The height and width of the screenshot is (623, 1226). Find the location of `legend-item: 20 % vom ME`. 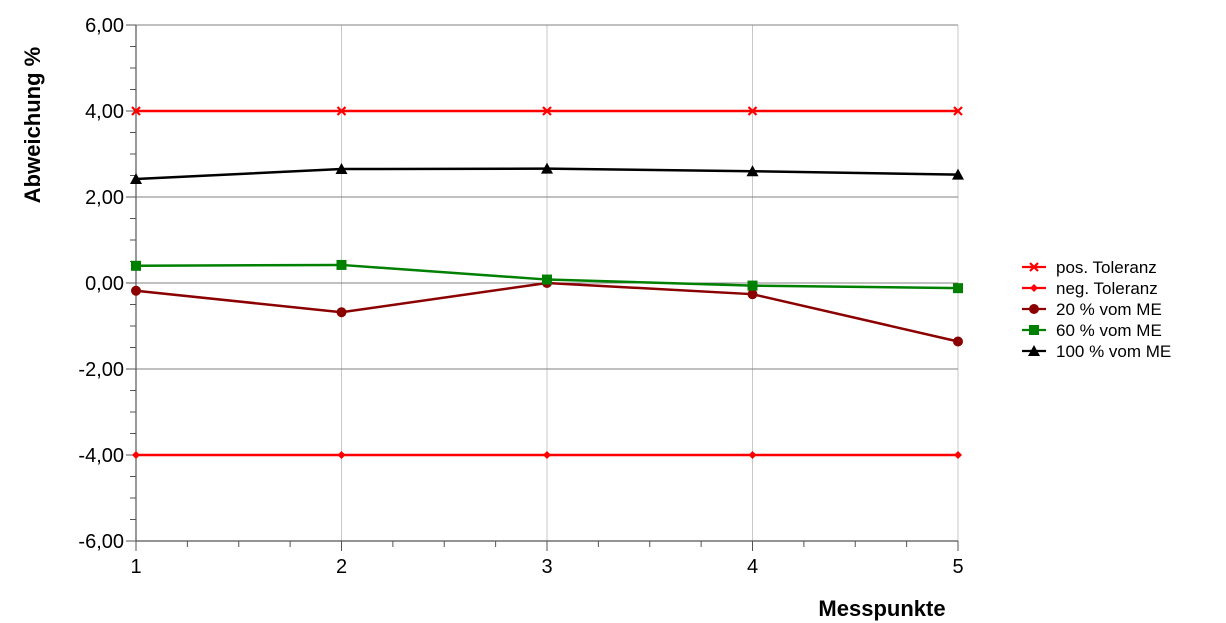

legend-item: 20 % vom ME is located at coordinates (1092, 309).